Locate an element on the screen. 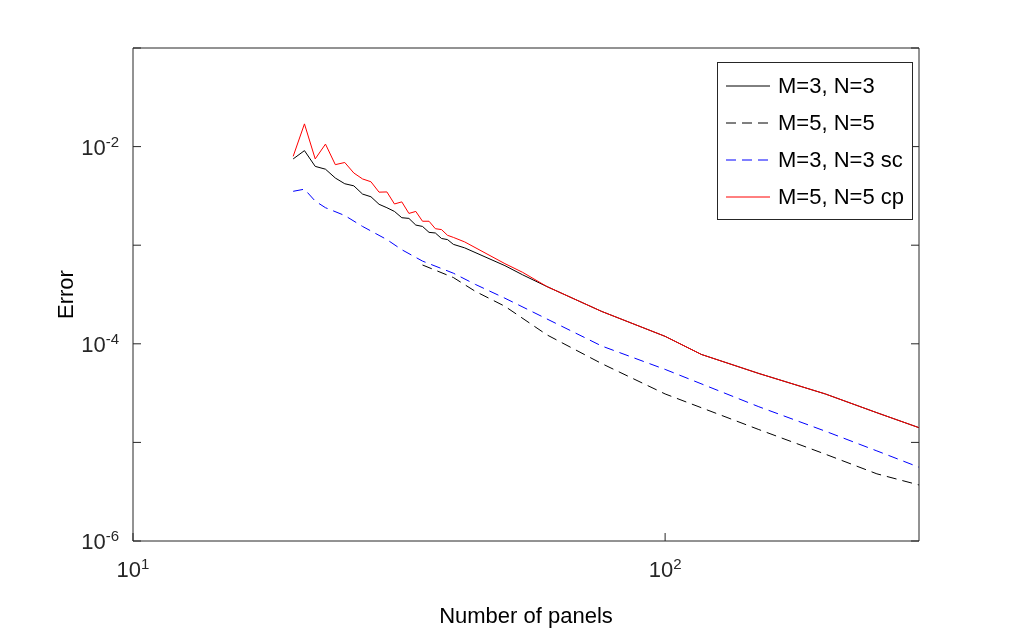 The height and width of the screenshot is (640, 1017). y-tick-label: 10$^{-4}$ is located at coordinates (100, 343).